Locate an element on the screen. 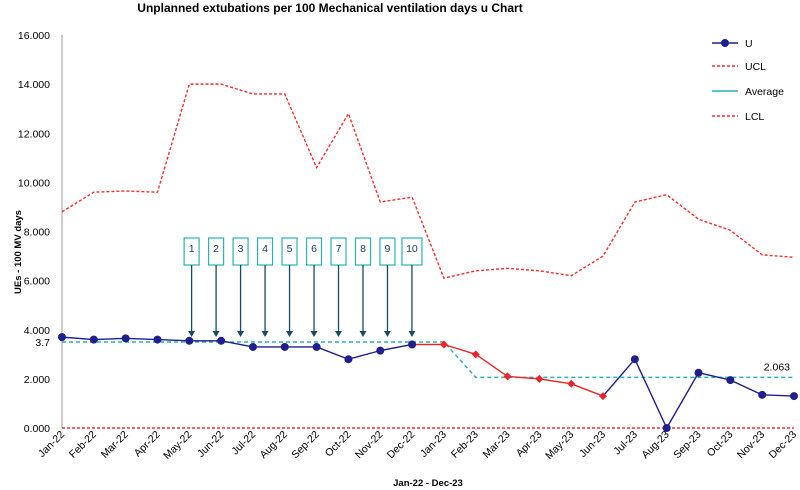 The width and height of the screenshot is (800, 490). x-tick-label: Mar-23 is located at coordinates (497, 445).